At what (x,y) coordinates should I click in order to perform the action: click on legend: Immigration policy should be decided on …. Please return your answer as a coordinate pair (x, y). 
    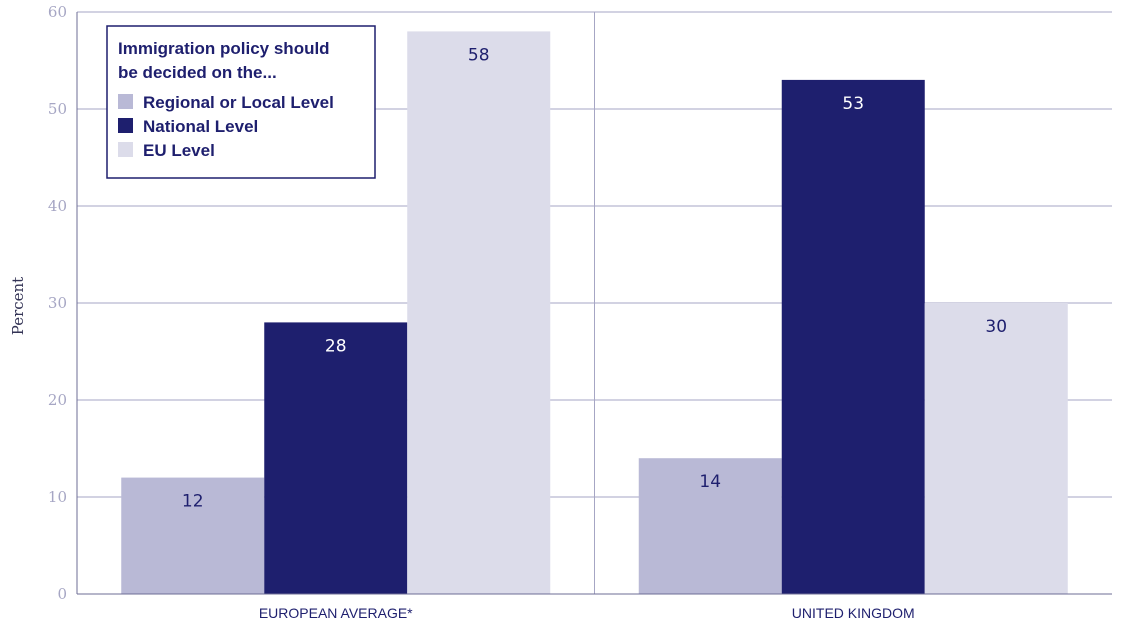
    Looking at the image, I should click on (241, 102).